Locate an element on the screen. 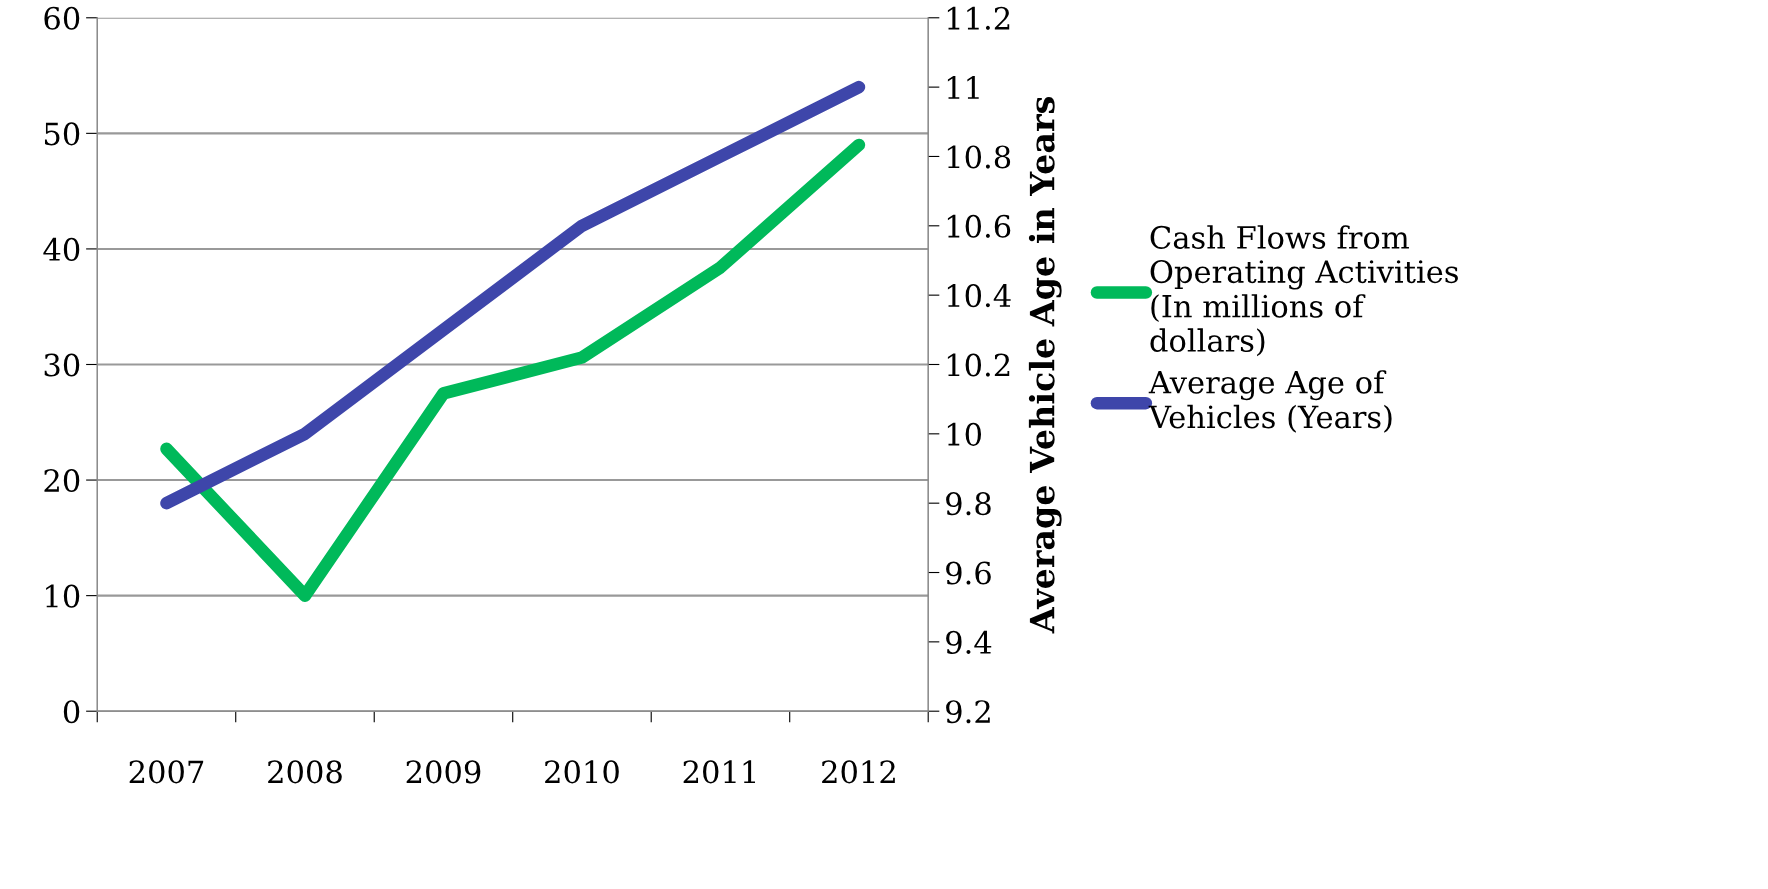  y2-axis-title: Average Vehicle Age in Years is located at coordinates (1045, 365).